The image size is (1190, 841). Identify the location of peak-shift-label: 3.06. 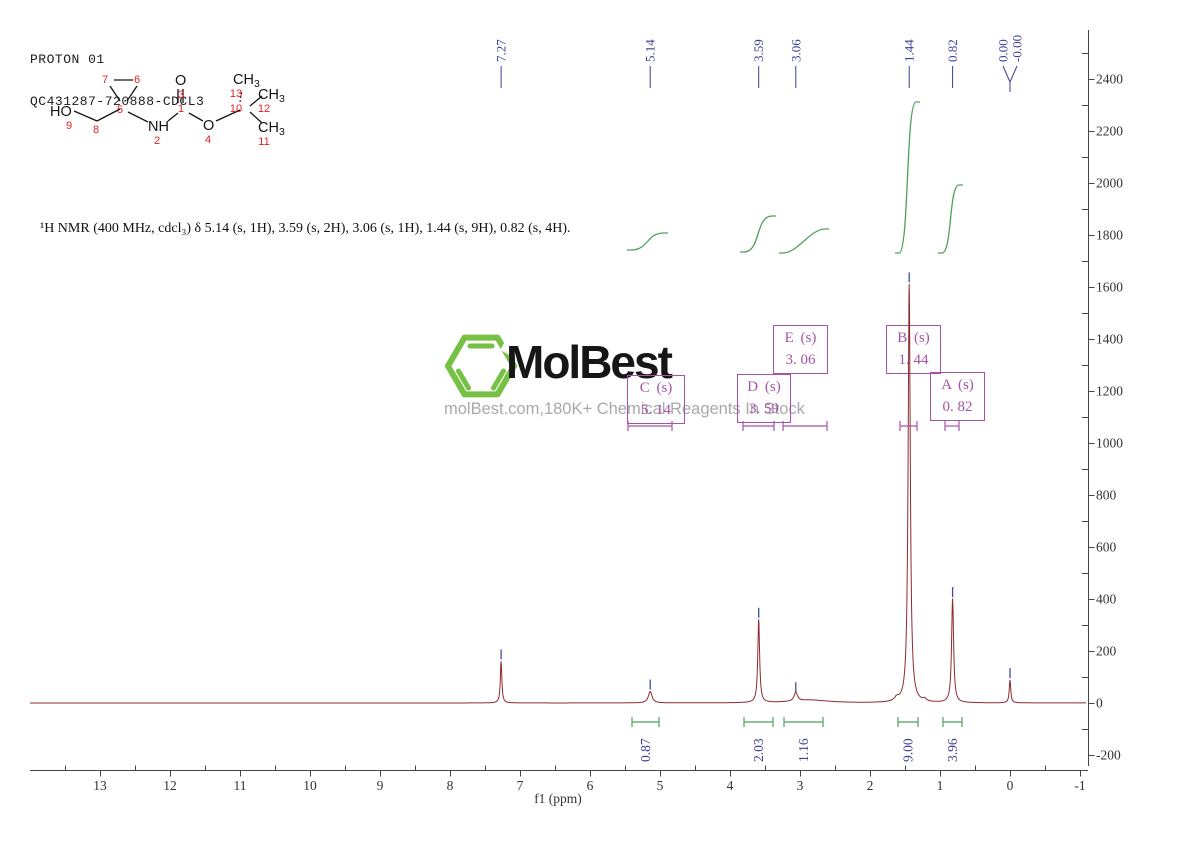
(795, 50).